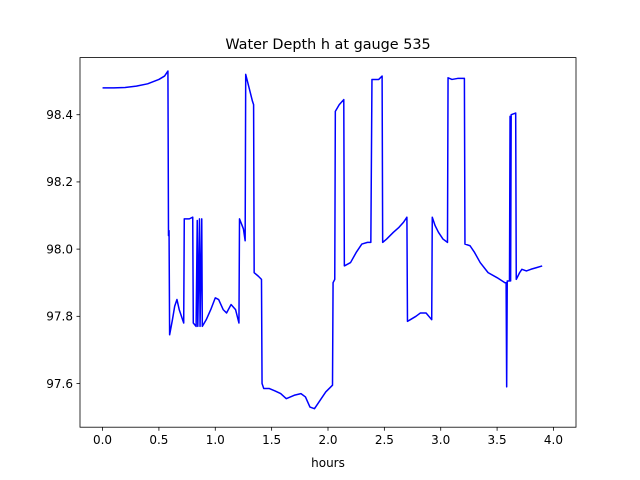 The height and width of the screenshot is (480, 640). Describe the element at coordinates (158, 440) in the screenshot. I see `x-tick-label: 0.5` at that location.